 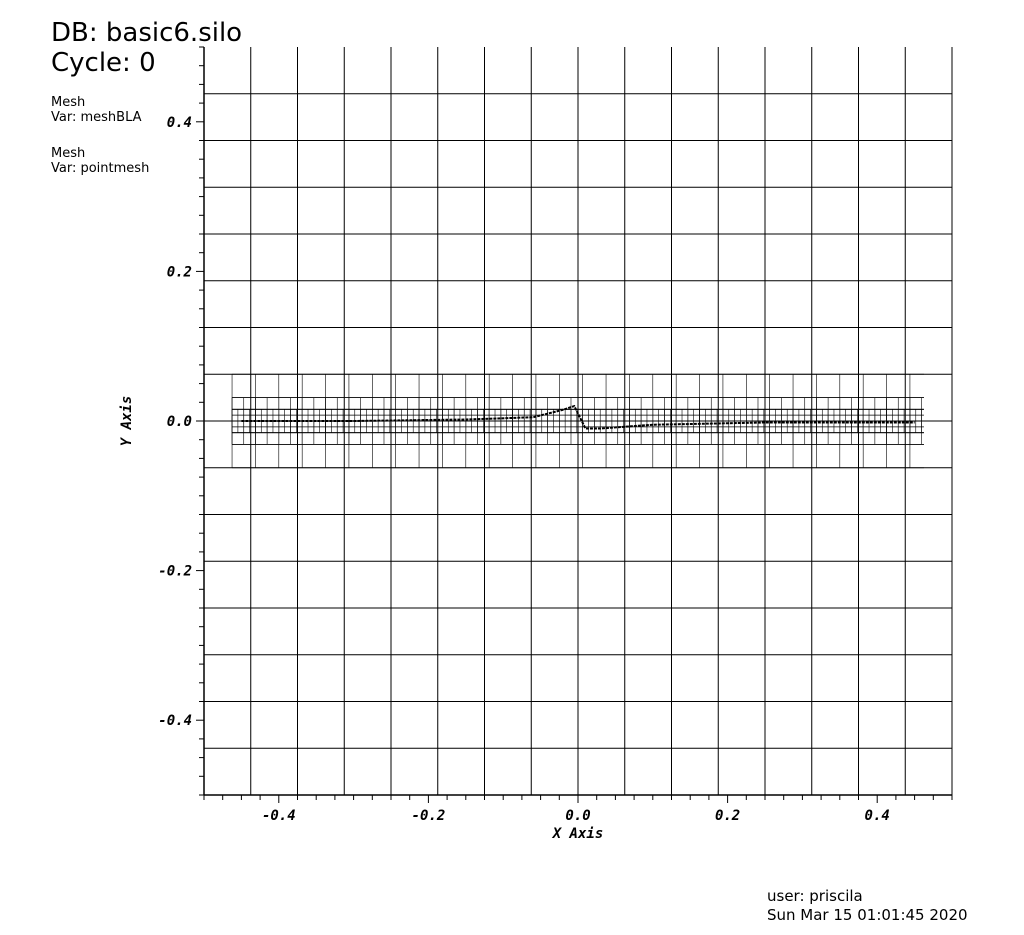 I want to click on db-title: DB: basic6.silo, so click(x=147, y=33).